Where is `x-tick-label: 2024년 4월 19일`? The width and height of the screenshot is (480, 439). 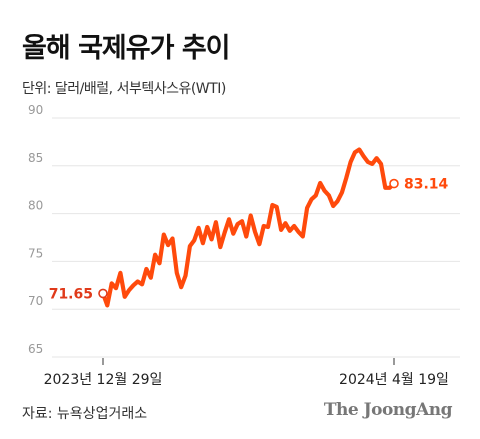 x-tick-label: 2024년 4월 19일 is located at coordinates (394, 380).